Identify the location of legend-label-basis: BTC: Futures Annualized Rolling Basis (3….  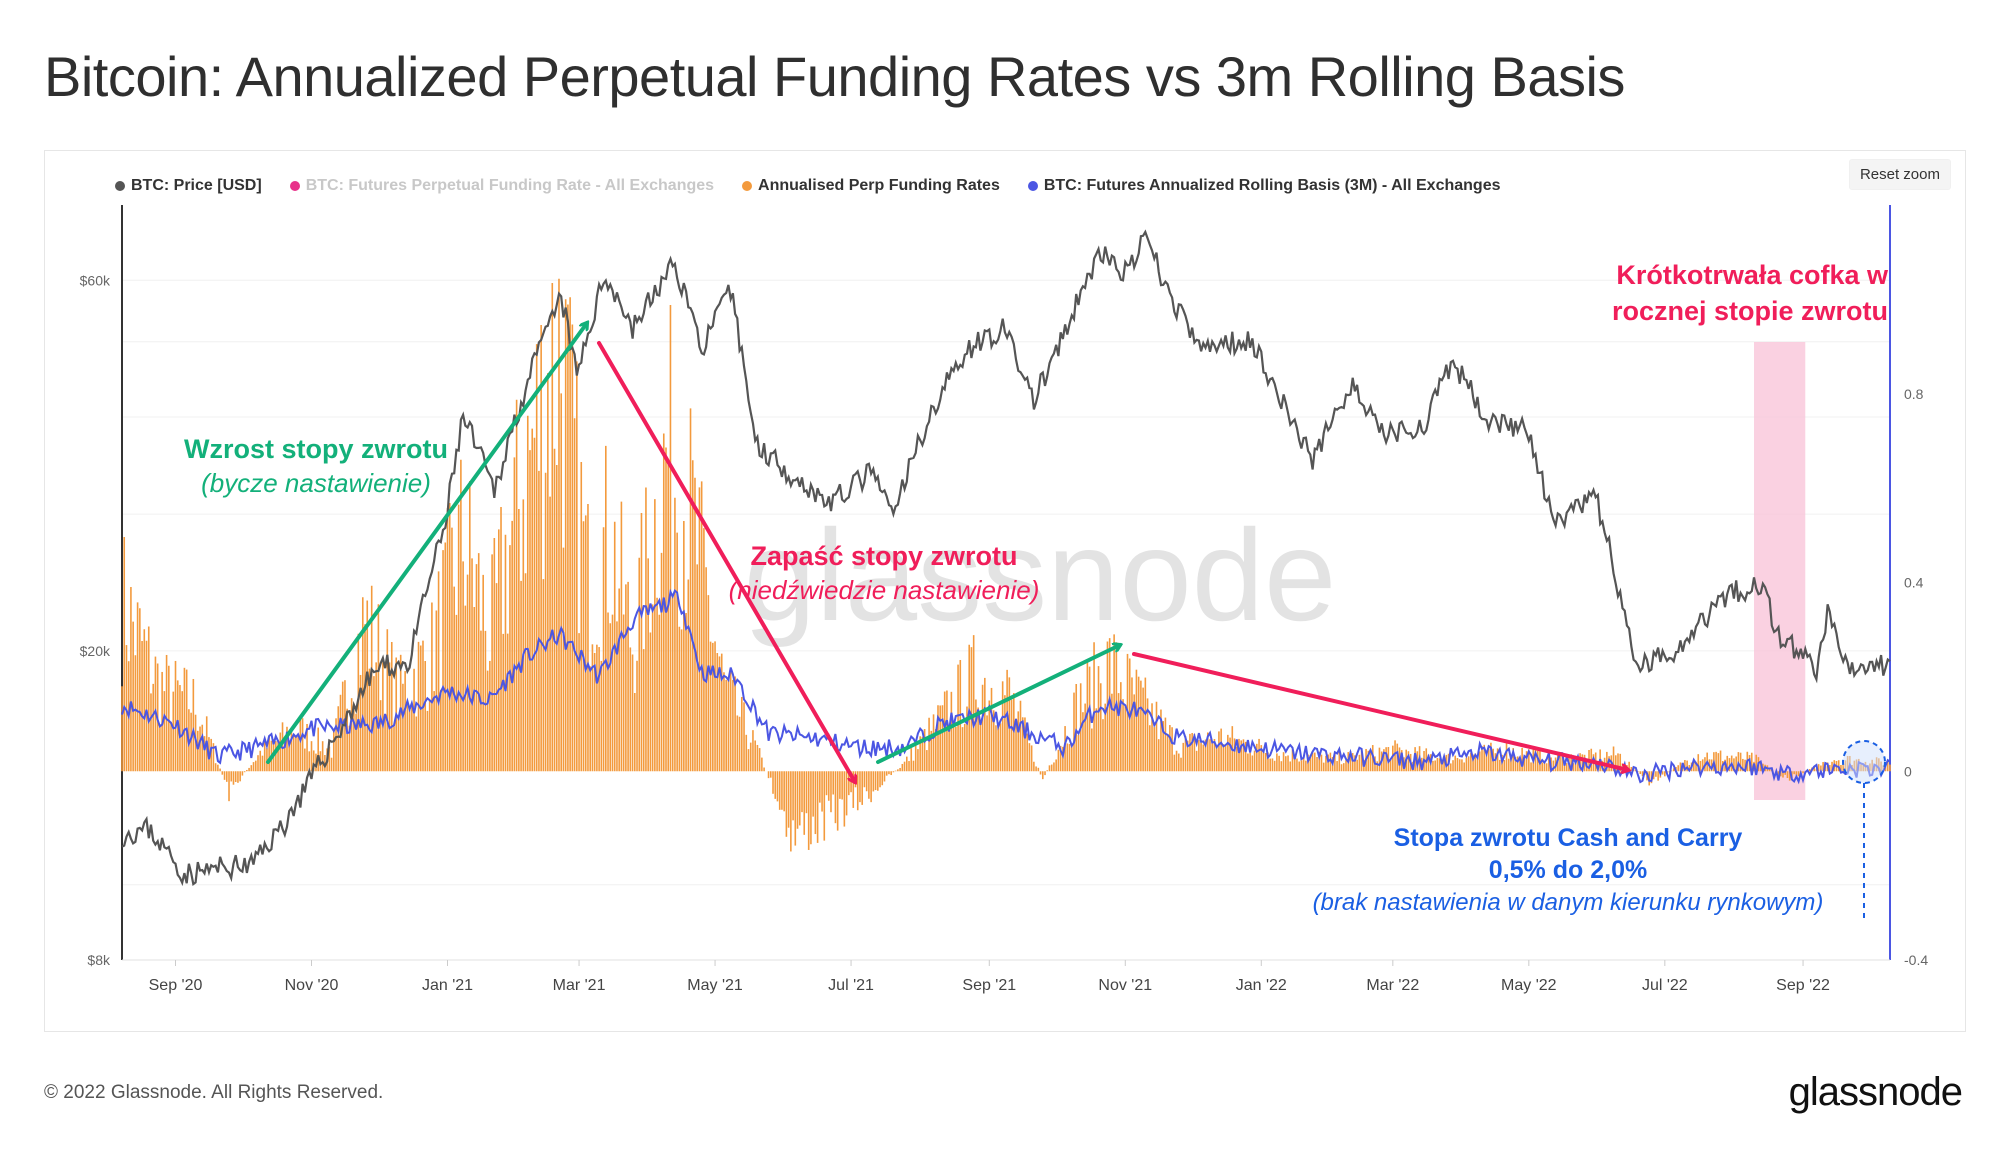
(1272, 185).